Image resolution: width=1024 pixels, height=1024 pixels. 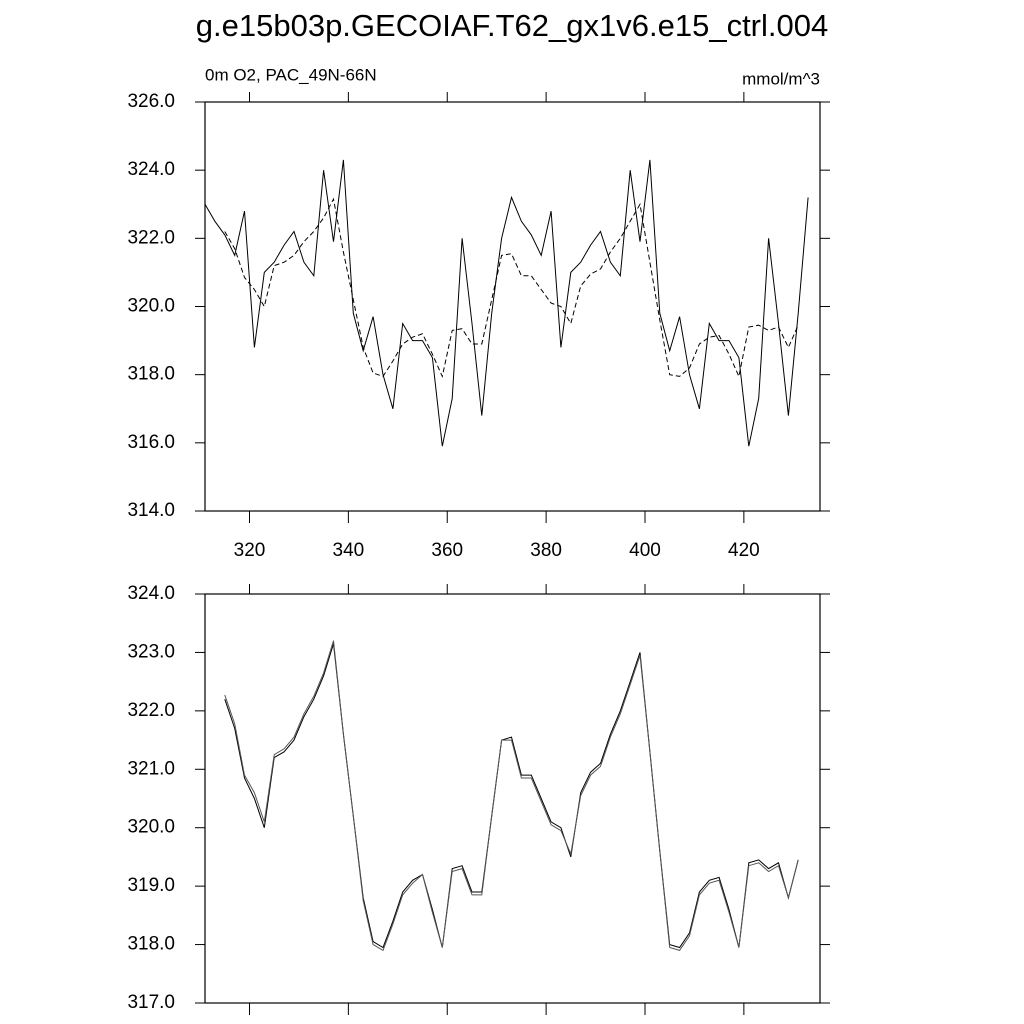 I want to click on x-tick-label: 340, so click(x=349, y=550).